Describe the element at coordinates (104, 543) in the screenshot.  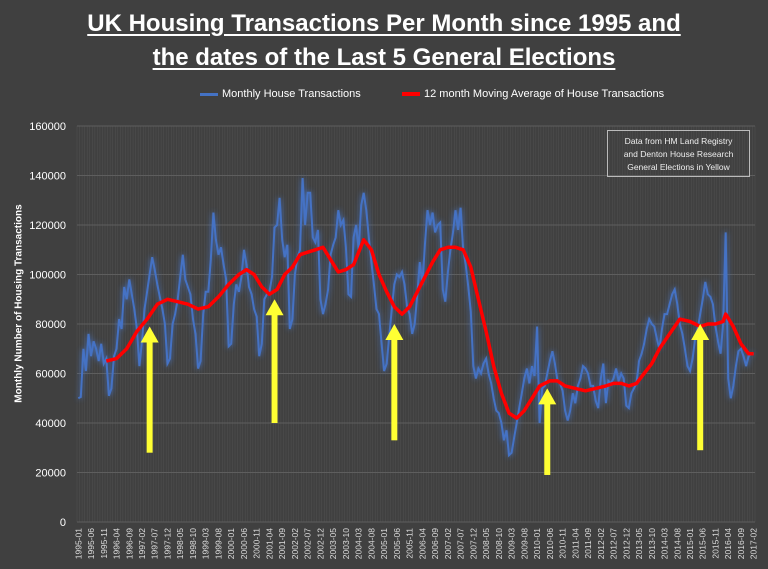
I see `x-tick-label: 1995-11` at that location.